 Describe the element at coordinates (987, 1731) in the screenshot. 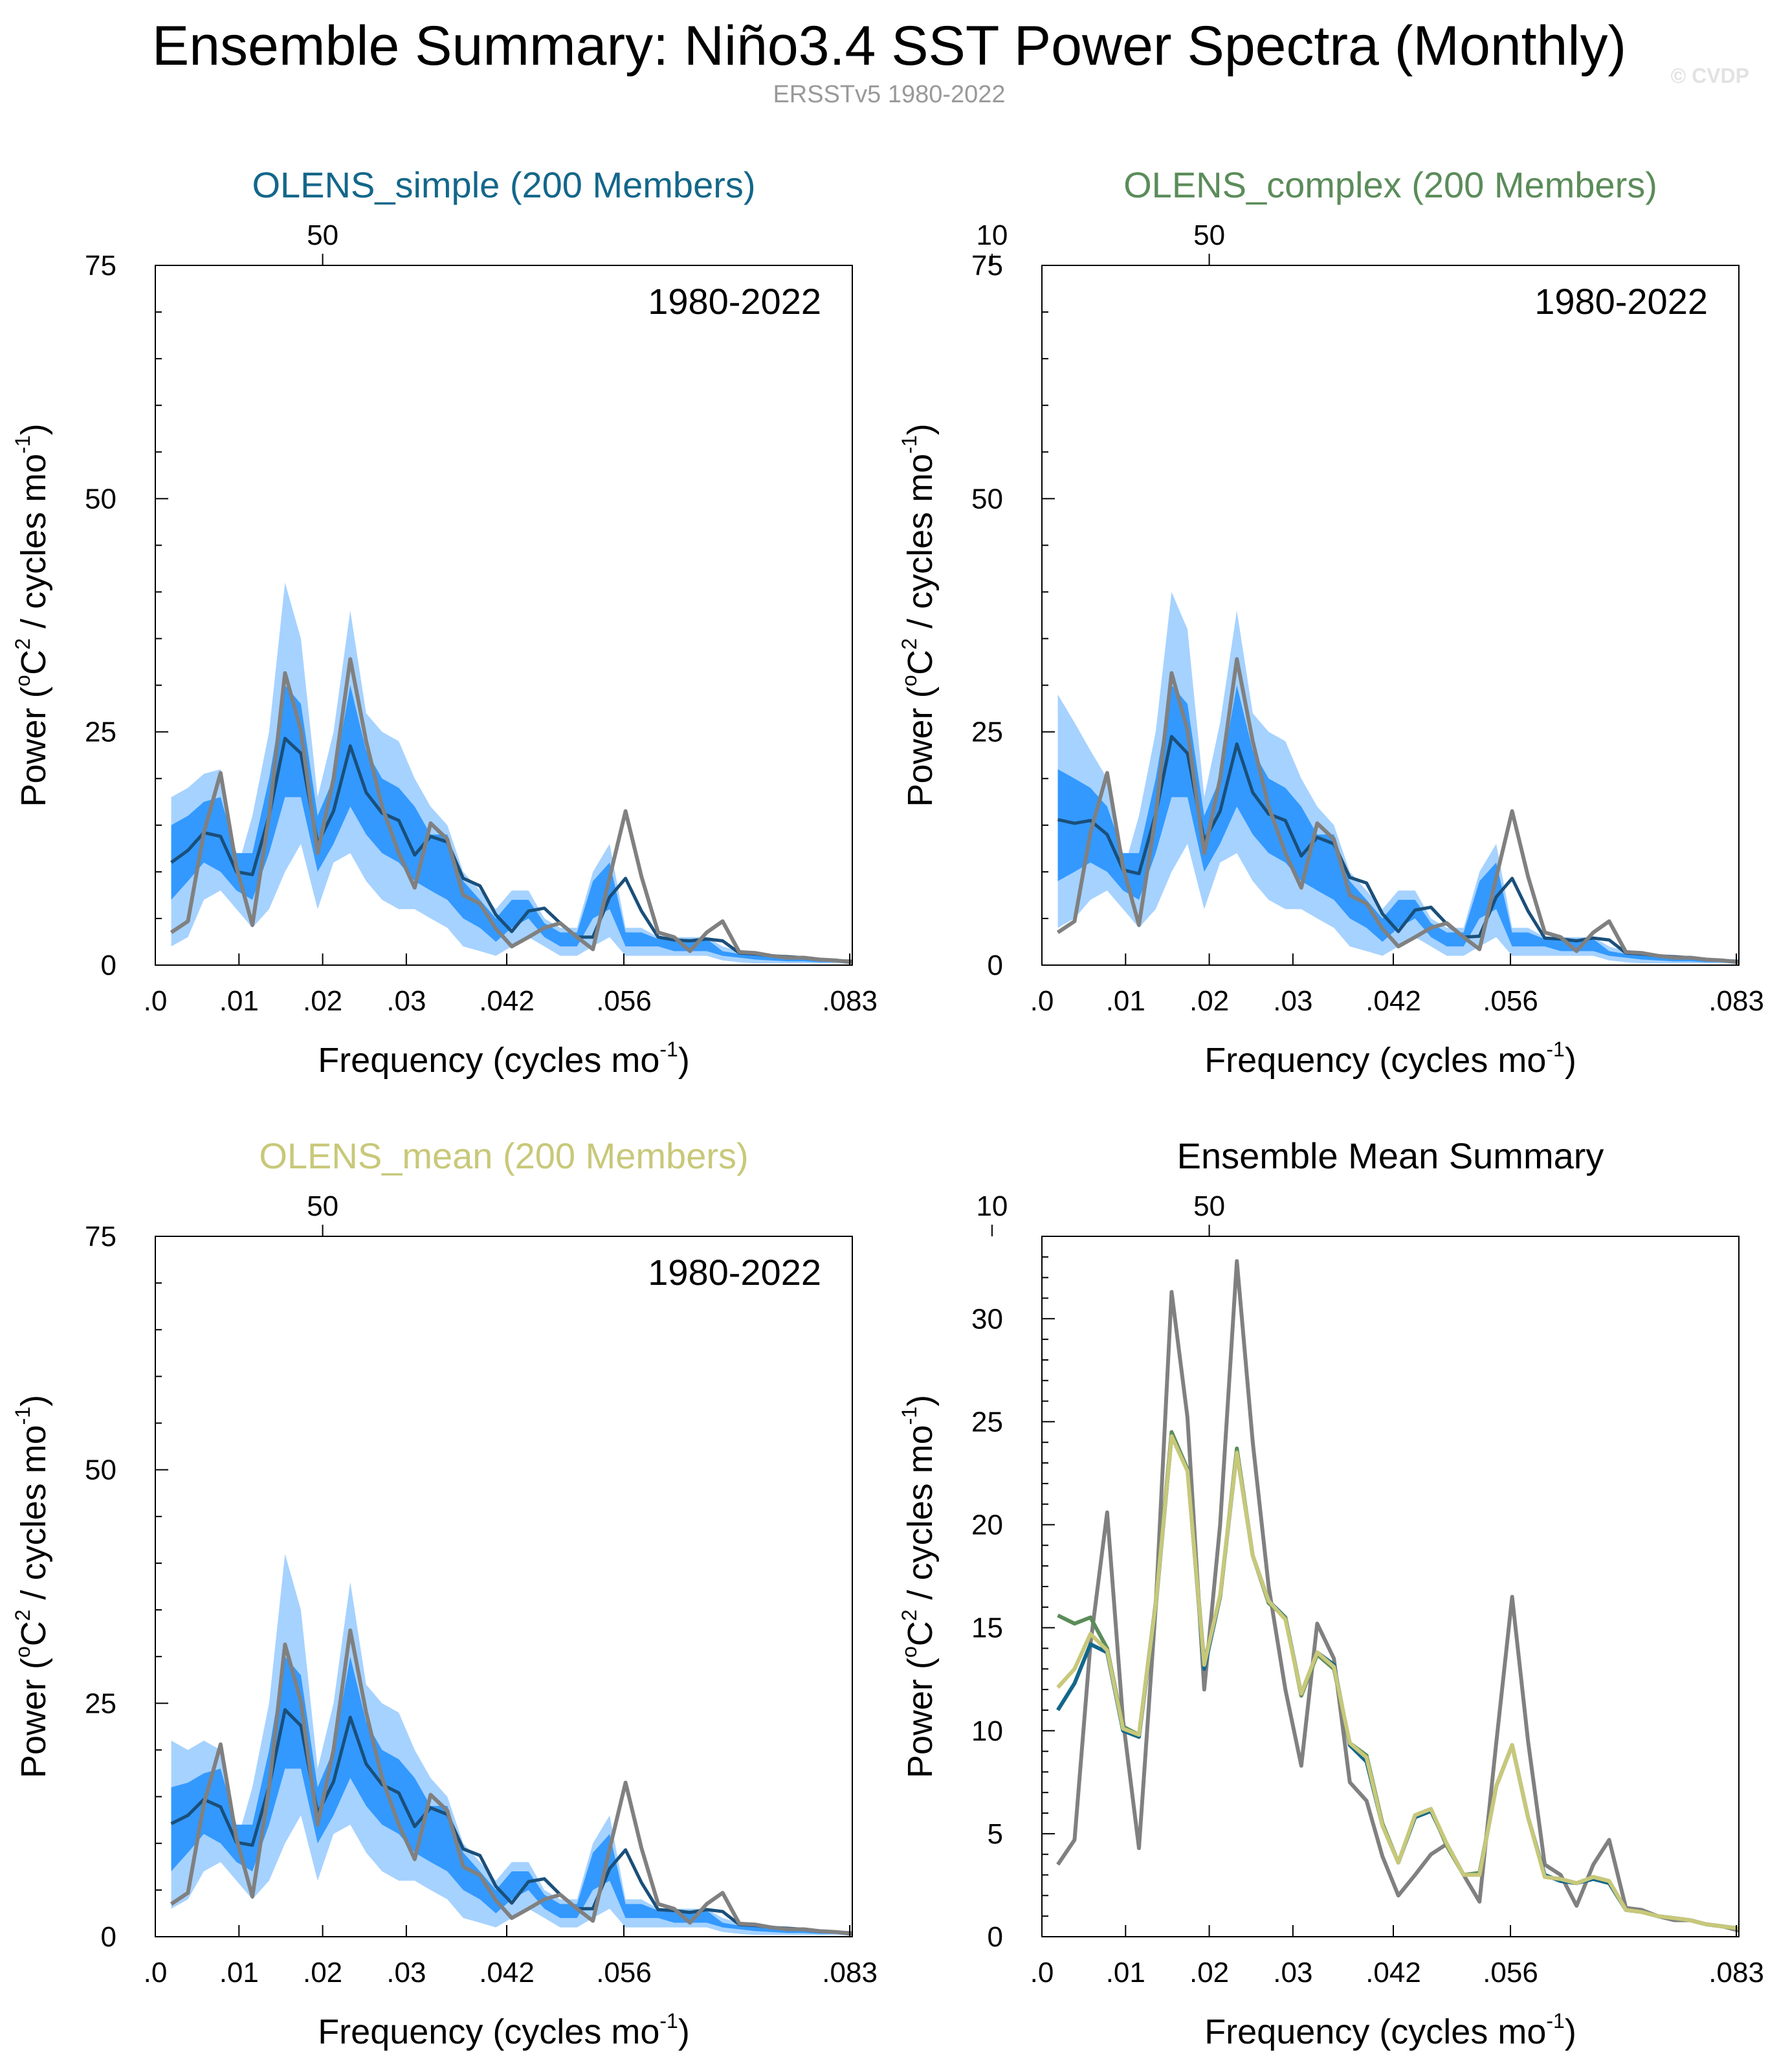

I see `y-tick-label: 10` at that location.